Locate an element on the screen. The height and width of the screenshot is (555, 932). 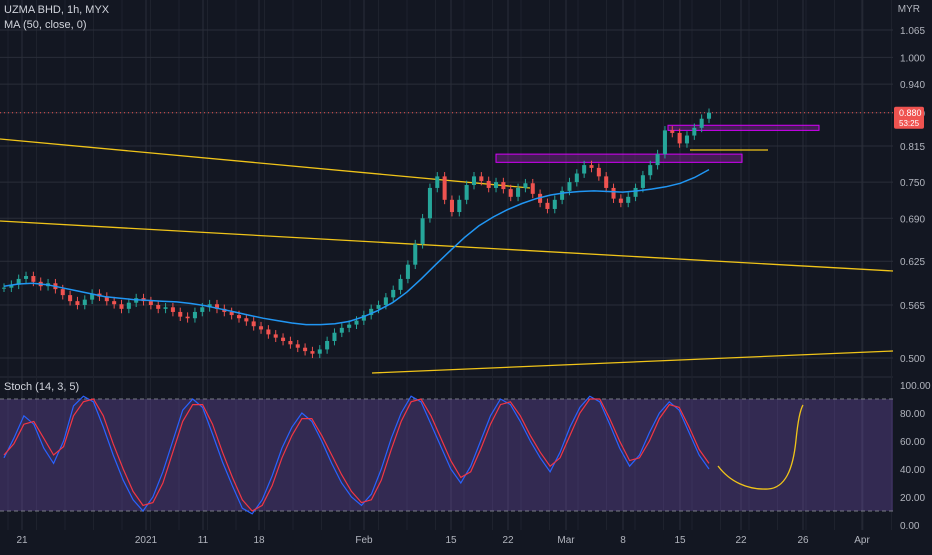
stoch-indicator-label: Stoch (14, 3, 5) is located at coordinates (42, 387).